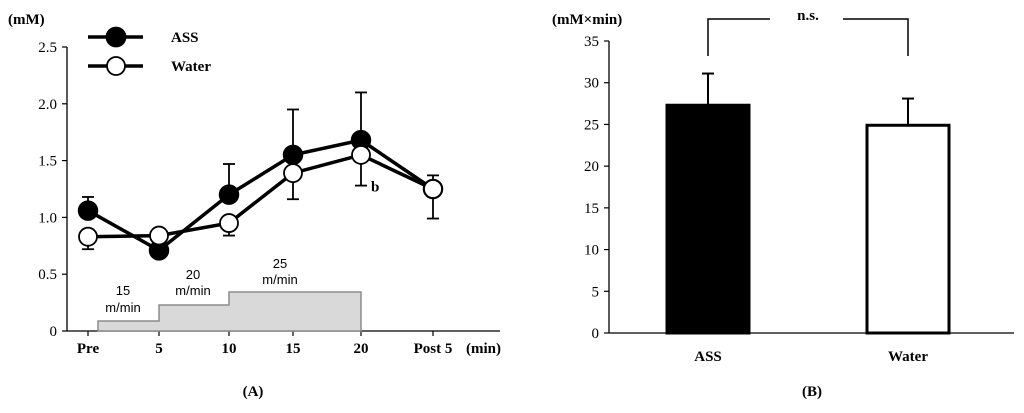 The width and height of the screenshot is (1024, 413). What do you see at coordinates (591, 125) in the screenshot?
I see `y-tick-label: 25` at bounding box center [591, 125].